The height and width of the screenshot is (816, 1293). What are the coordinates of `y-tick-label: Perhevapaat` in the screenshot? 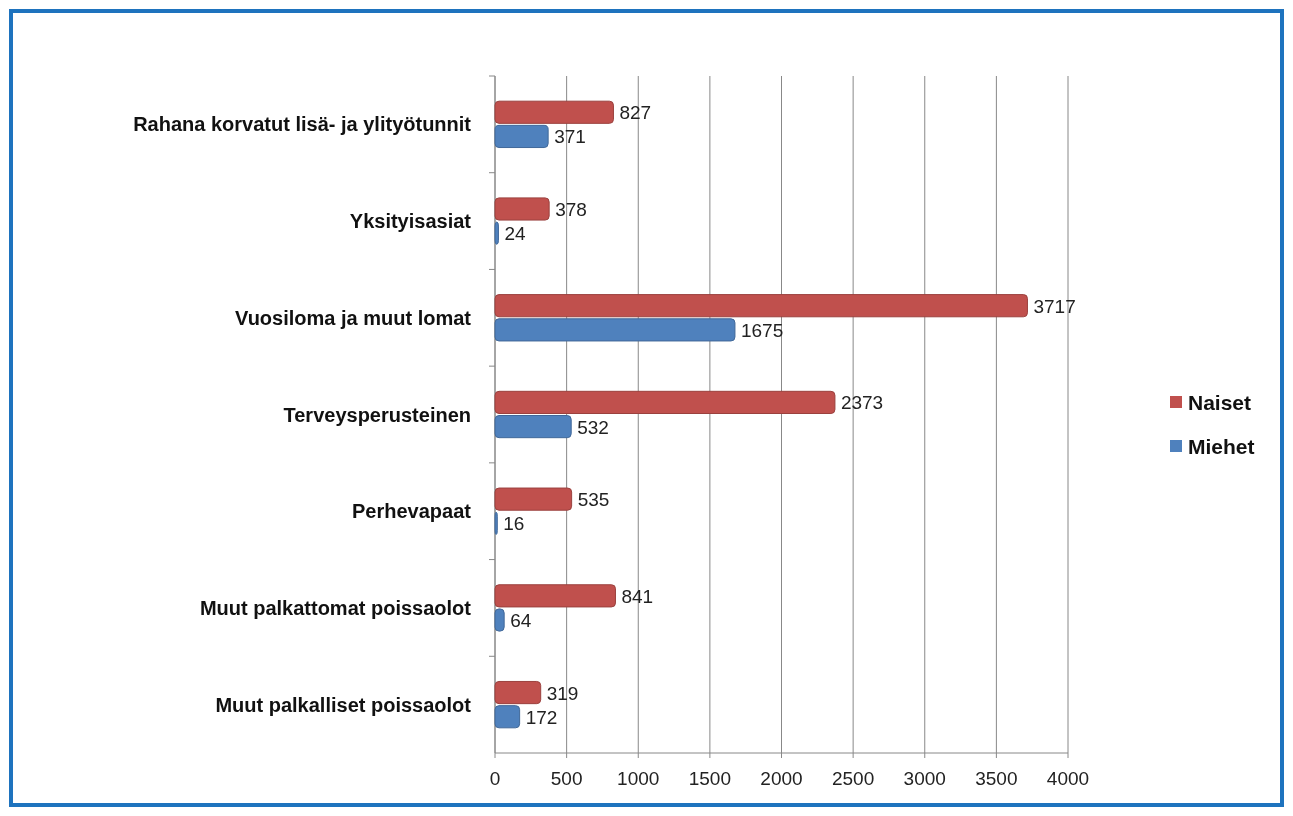 It's located at (412, 511).